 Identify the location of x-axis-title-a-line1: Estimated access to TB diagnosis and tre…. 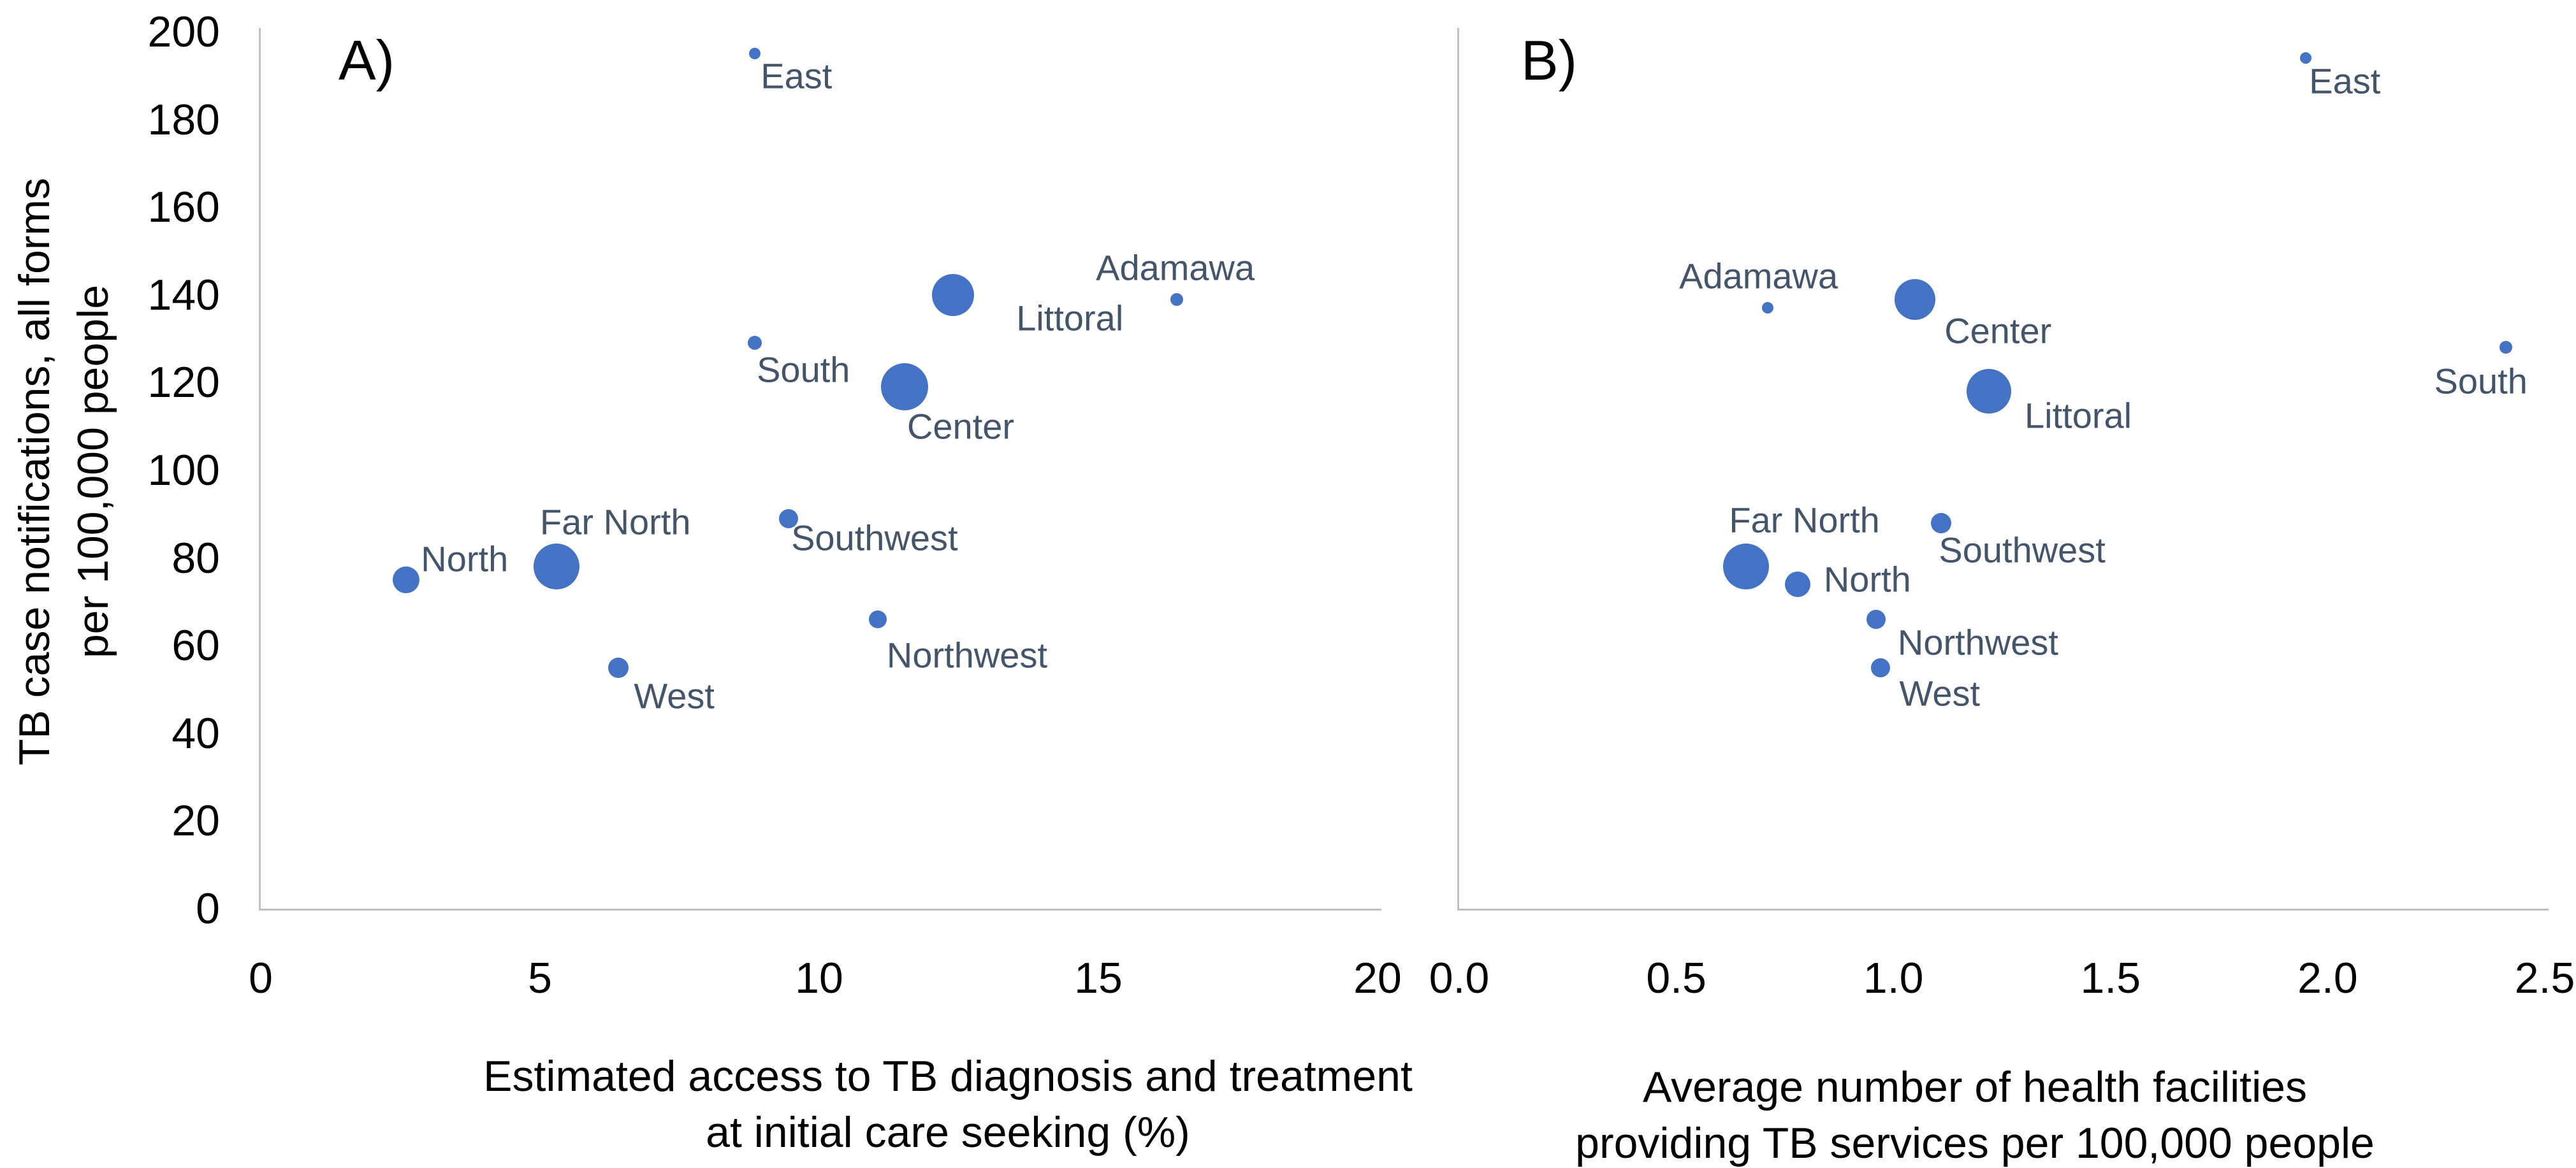
(948, 1076).